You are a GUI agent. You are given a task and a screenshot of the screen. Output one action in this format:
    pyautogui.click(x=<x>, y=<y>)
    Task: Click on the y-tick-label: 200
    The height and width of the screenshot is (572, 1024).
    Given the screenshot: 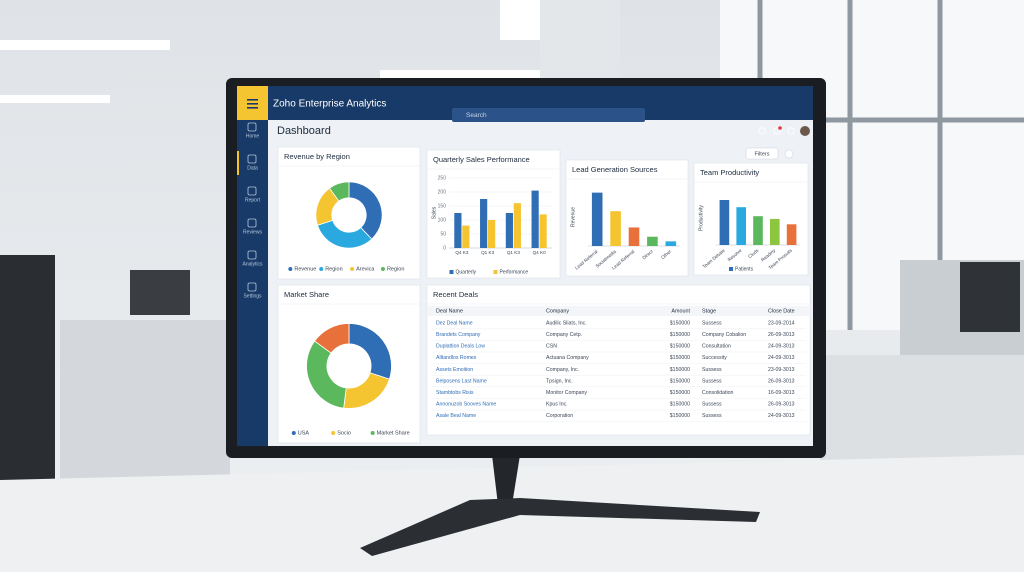 What is the action you would take?
    pyautogui.click(x=442, y=192)
    